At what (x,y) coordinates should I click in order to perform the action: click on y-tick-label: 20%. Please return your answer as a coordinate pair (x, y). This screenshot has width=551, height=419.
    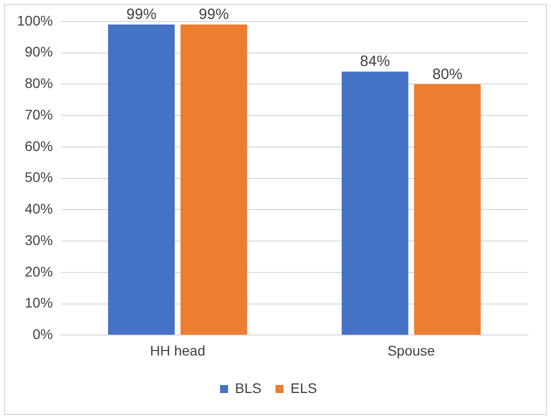
    Looking at the image, I should click on (38, 271).